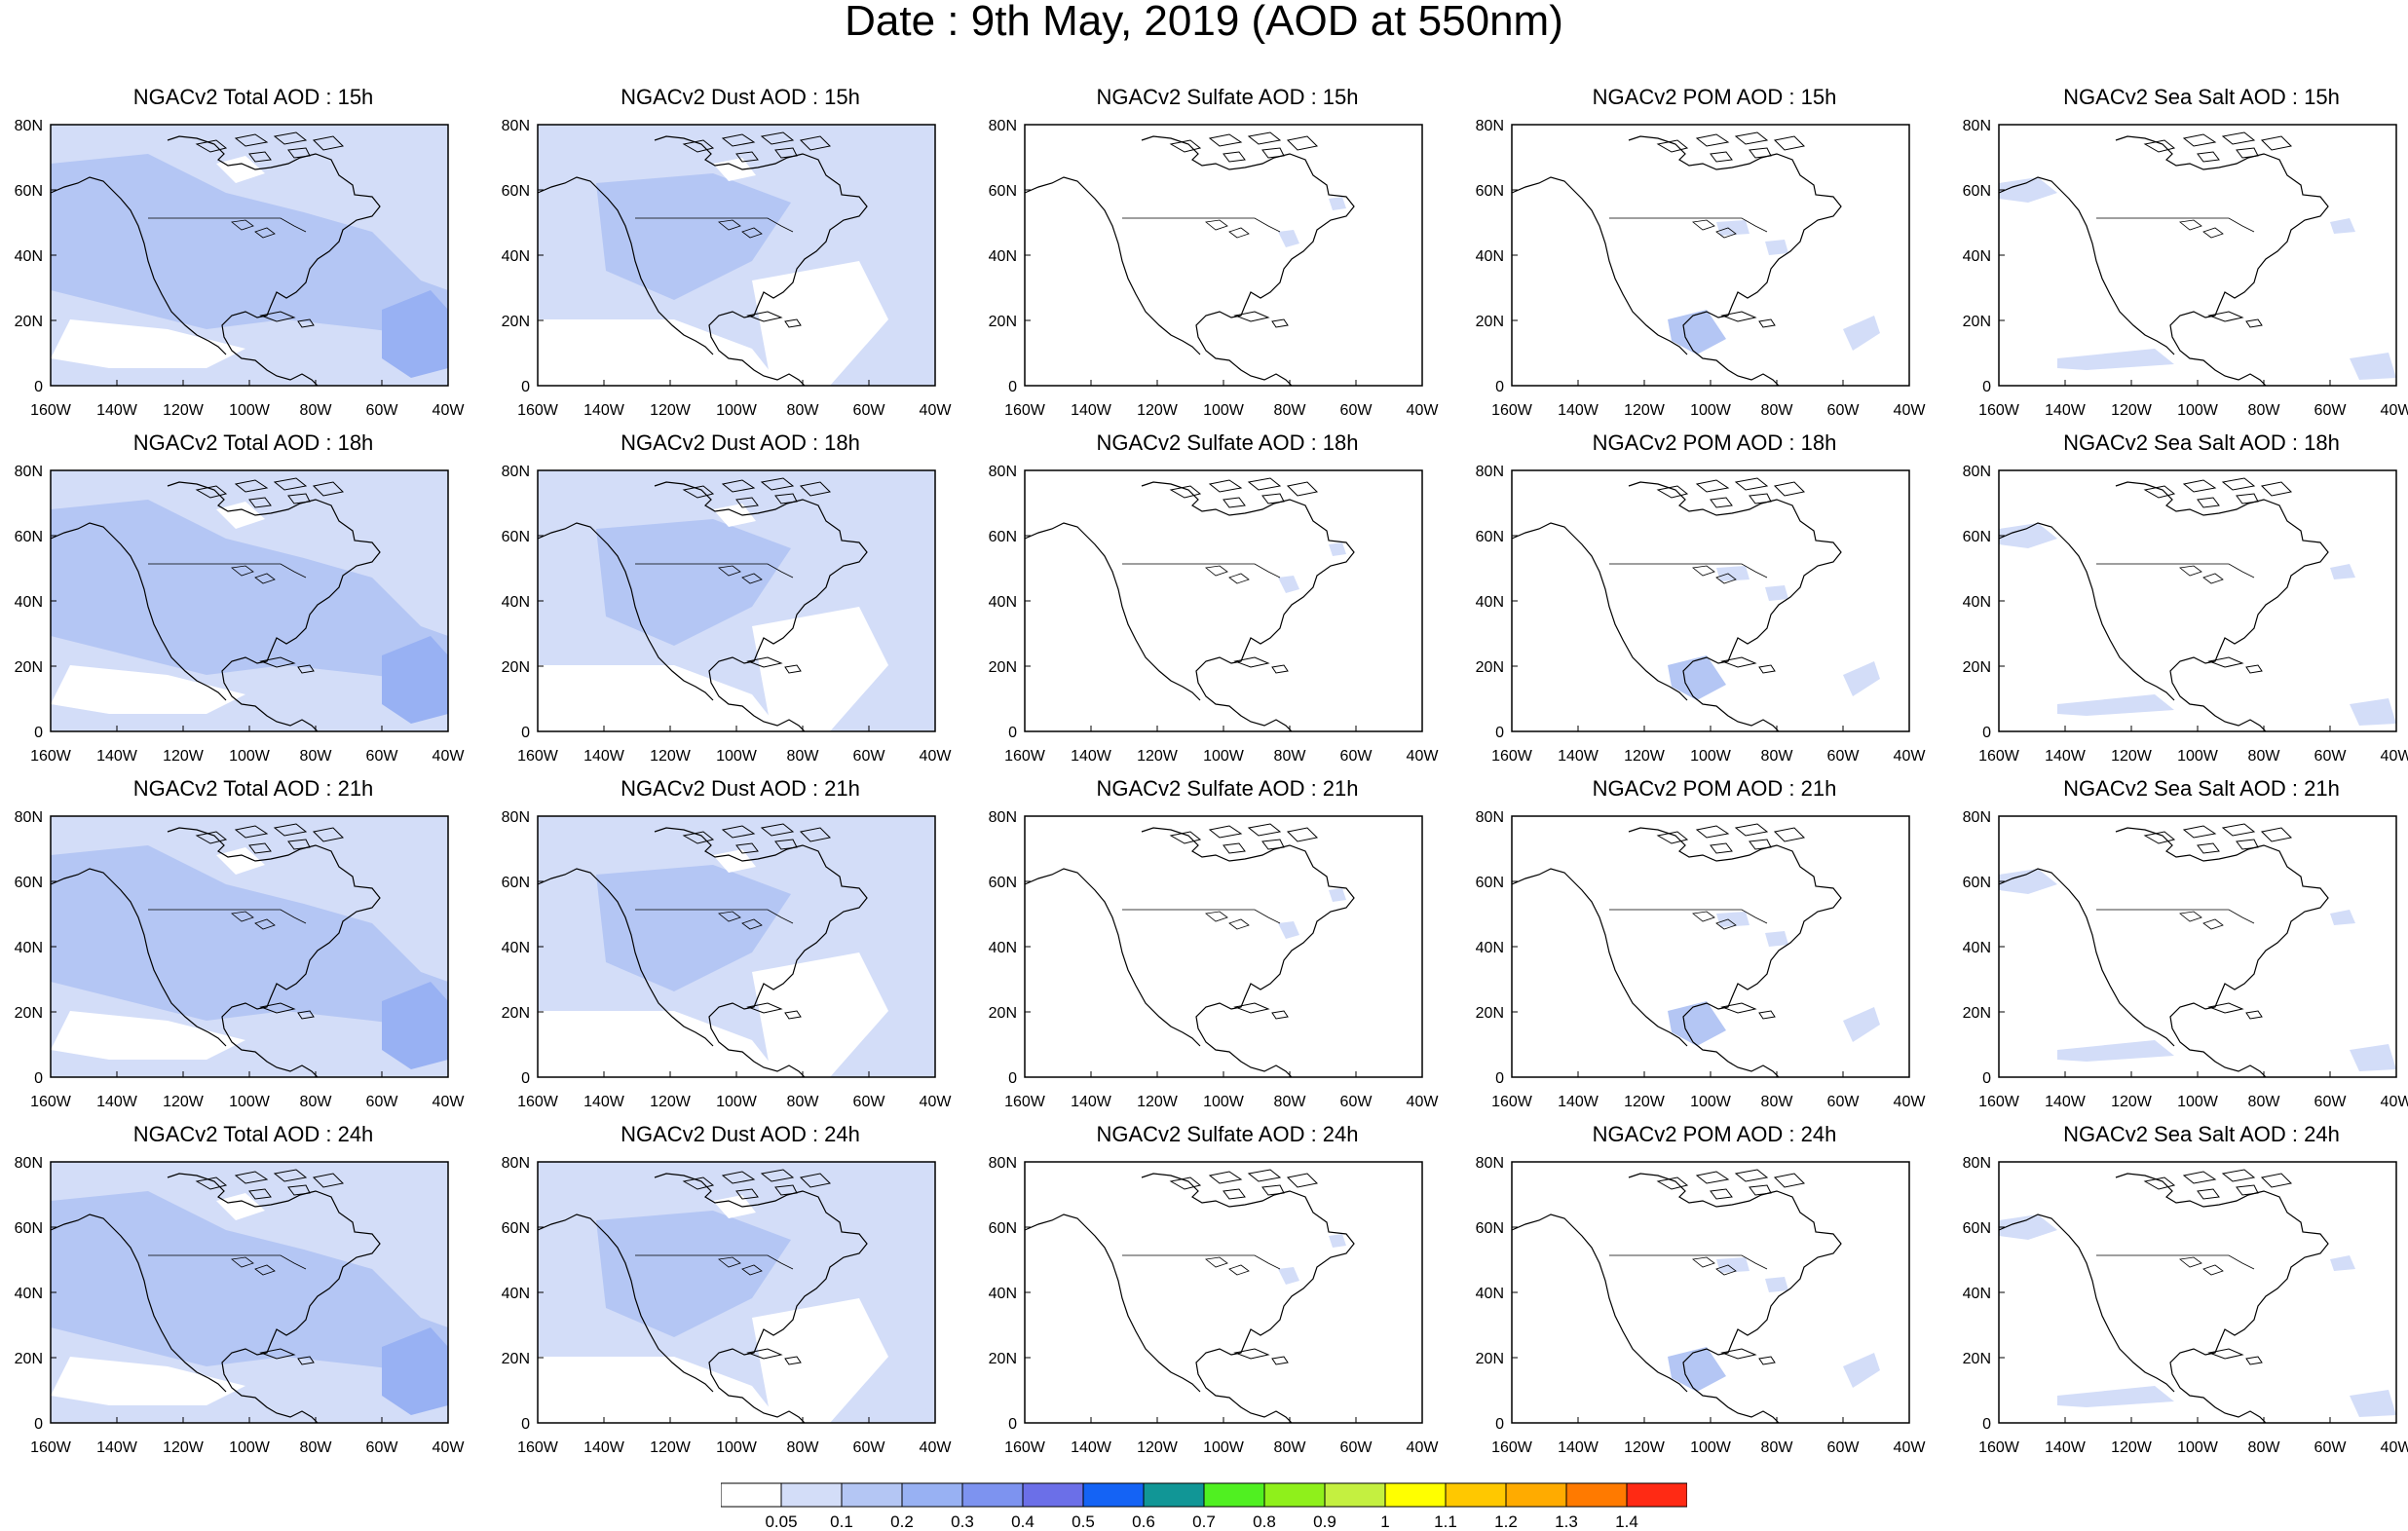 The height and width of the screenshot is (1531, 2408). I want to click on panel-title: NGACv2 Sea Salt AOD : 18h, so click(2201, 442).